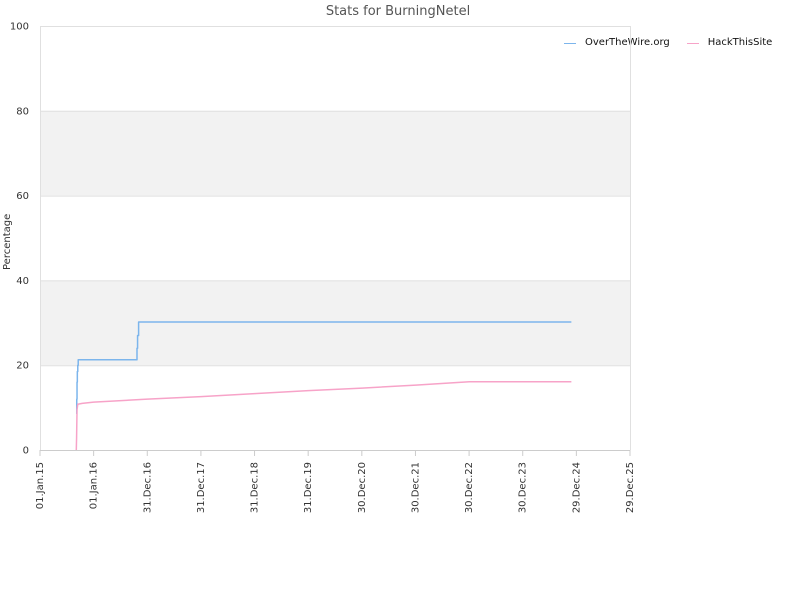 This screenshot has width=800, height=600. I want to click on legend: OverTheWire.org HackThisSite, so click(676, 42).